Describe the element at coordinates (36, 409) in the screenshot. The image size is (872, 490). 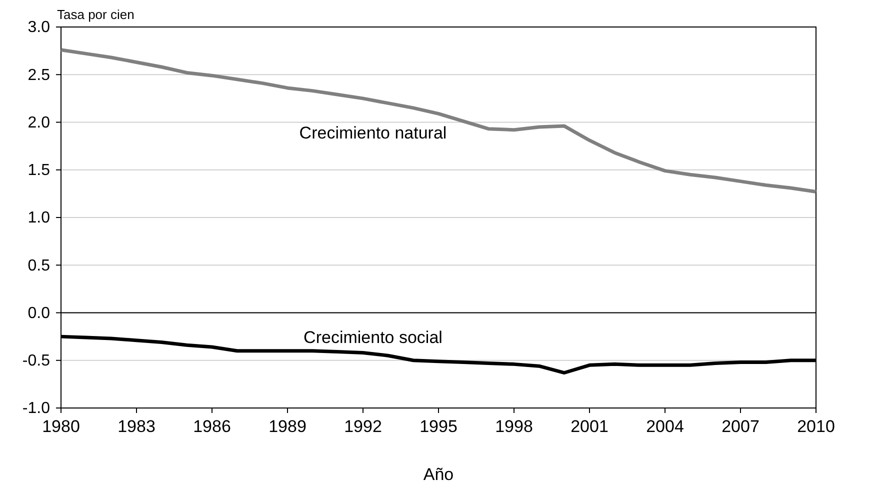
I see `y-tick-label: -1.0` at that location.